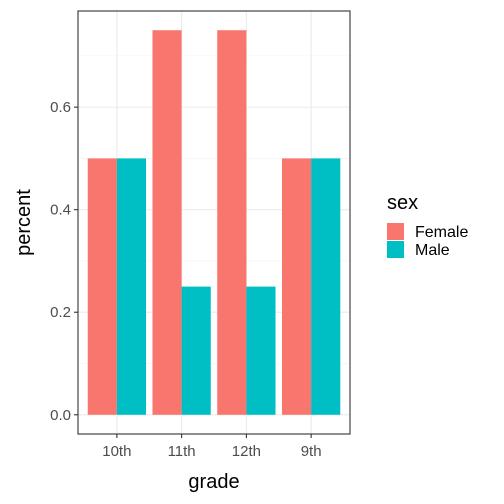 Image resolution: width=504 pixels, height=504 pixels. I want to click on bar-female-9th, so click(297, 286).